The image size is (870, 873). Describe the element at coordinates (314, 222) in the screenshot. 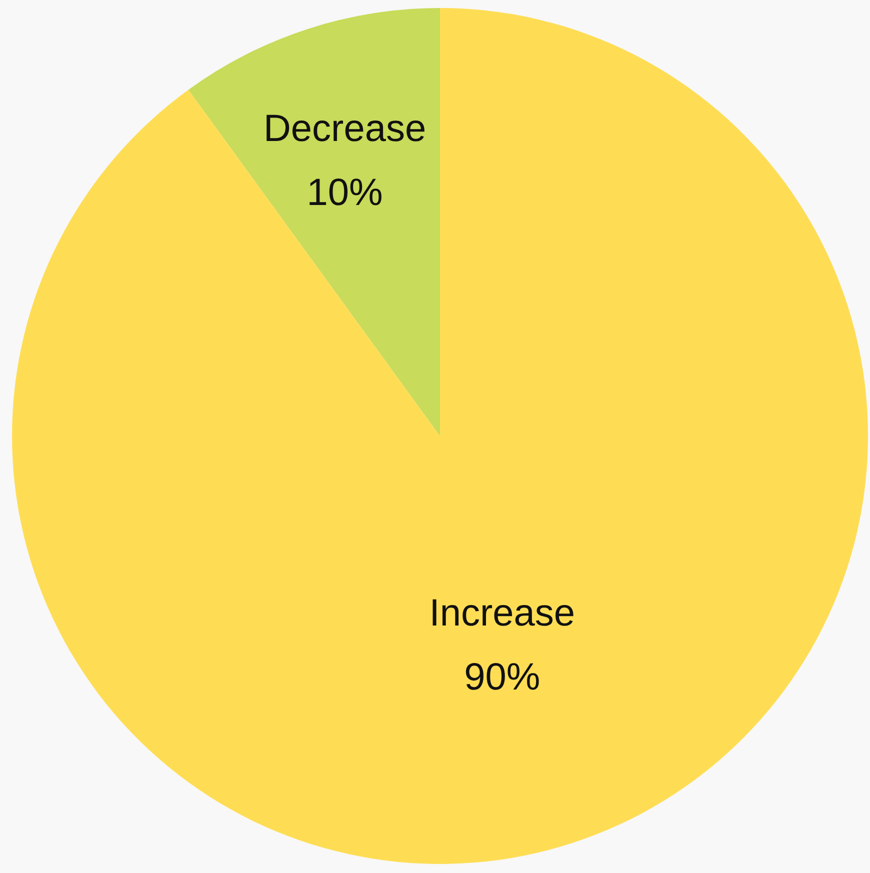

I see `pie-slice` at that location.